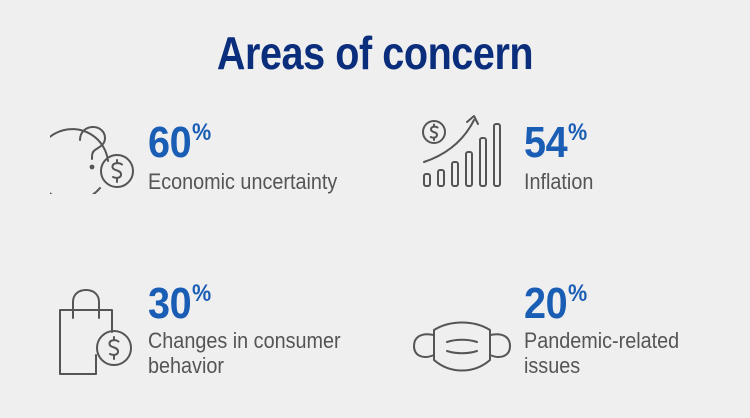 The width and height of the screenshot is (750, 418). What do you see at coordinates (461, 151) in the screenshot?
I see `rising-bars-dollar-icon` at bounding box center [461, 151].